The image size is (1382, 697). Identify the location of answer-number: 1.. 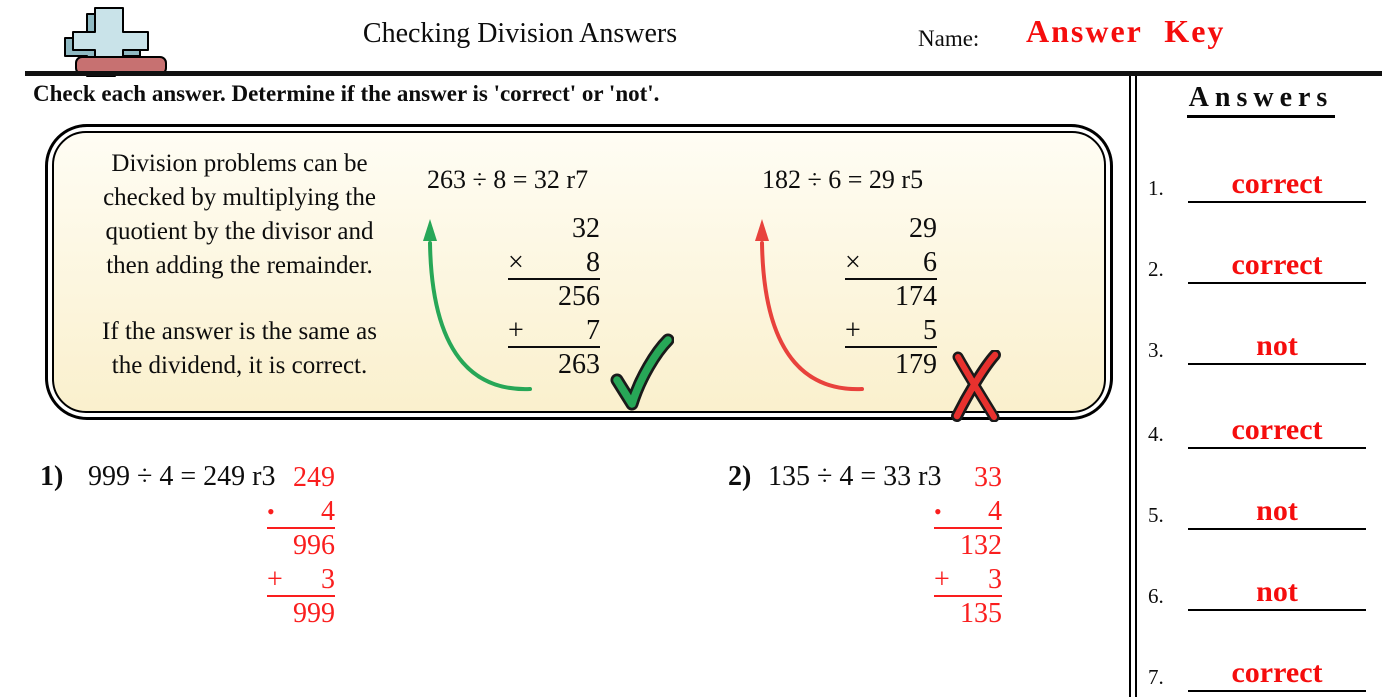
(1156, 188).